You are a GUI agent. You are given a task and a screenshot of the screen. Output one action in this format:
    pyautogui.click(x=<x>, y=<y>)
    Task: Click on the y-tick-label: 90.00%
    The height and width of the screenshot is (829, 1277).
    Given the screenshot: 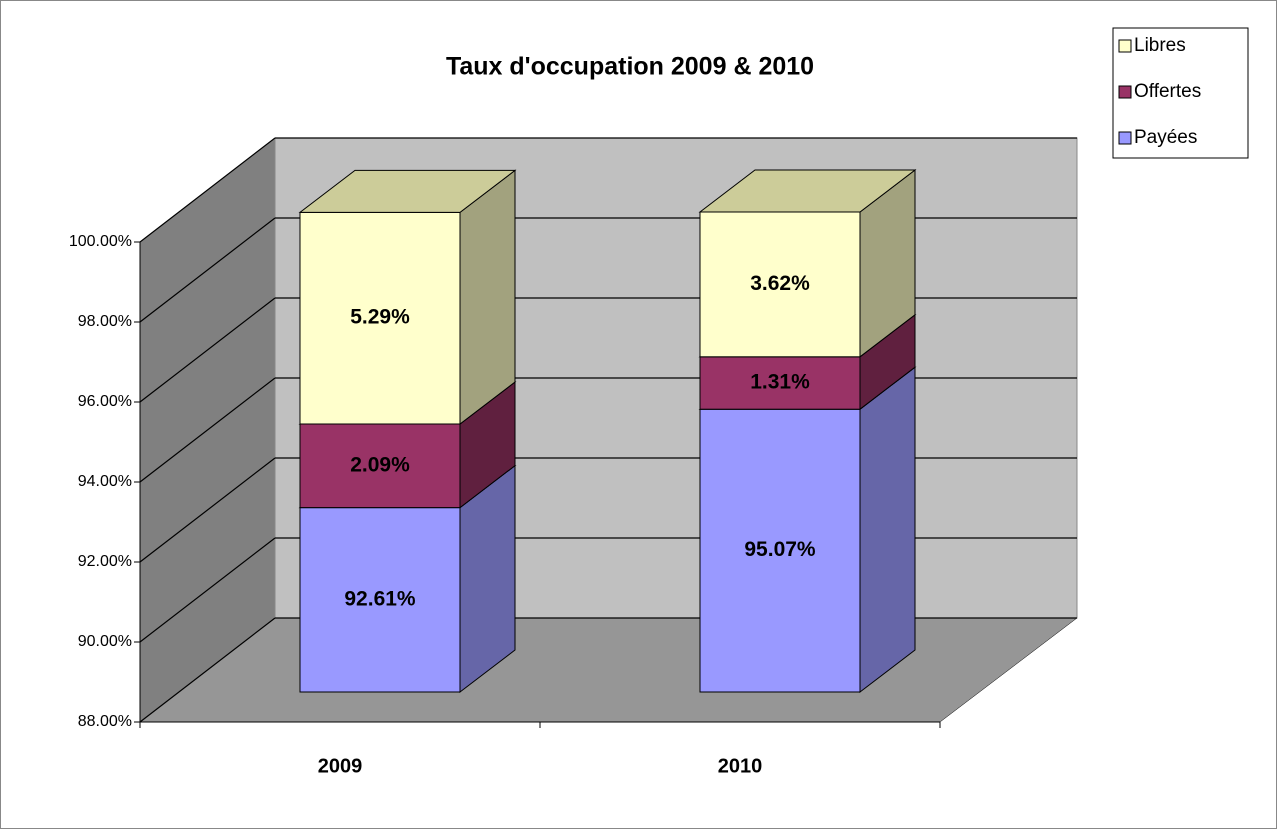 What is the action you would take?
    pyautogui.click(x=105, y=641)
    